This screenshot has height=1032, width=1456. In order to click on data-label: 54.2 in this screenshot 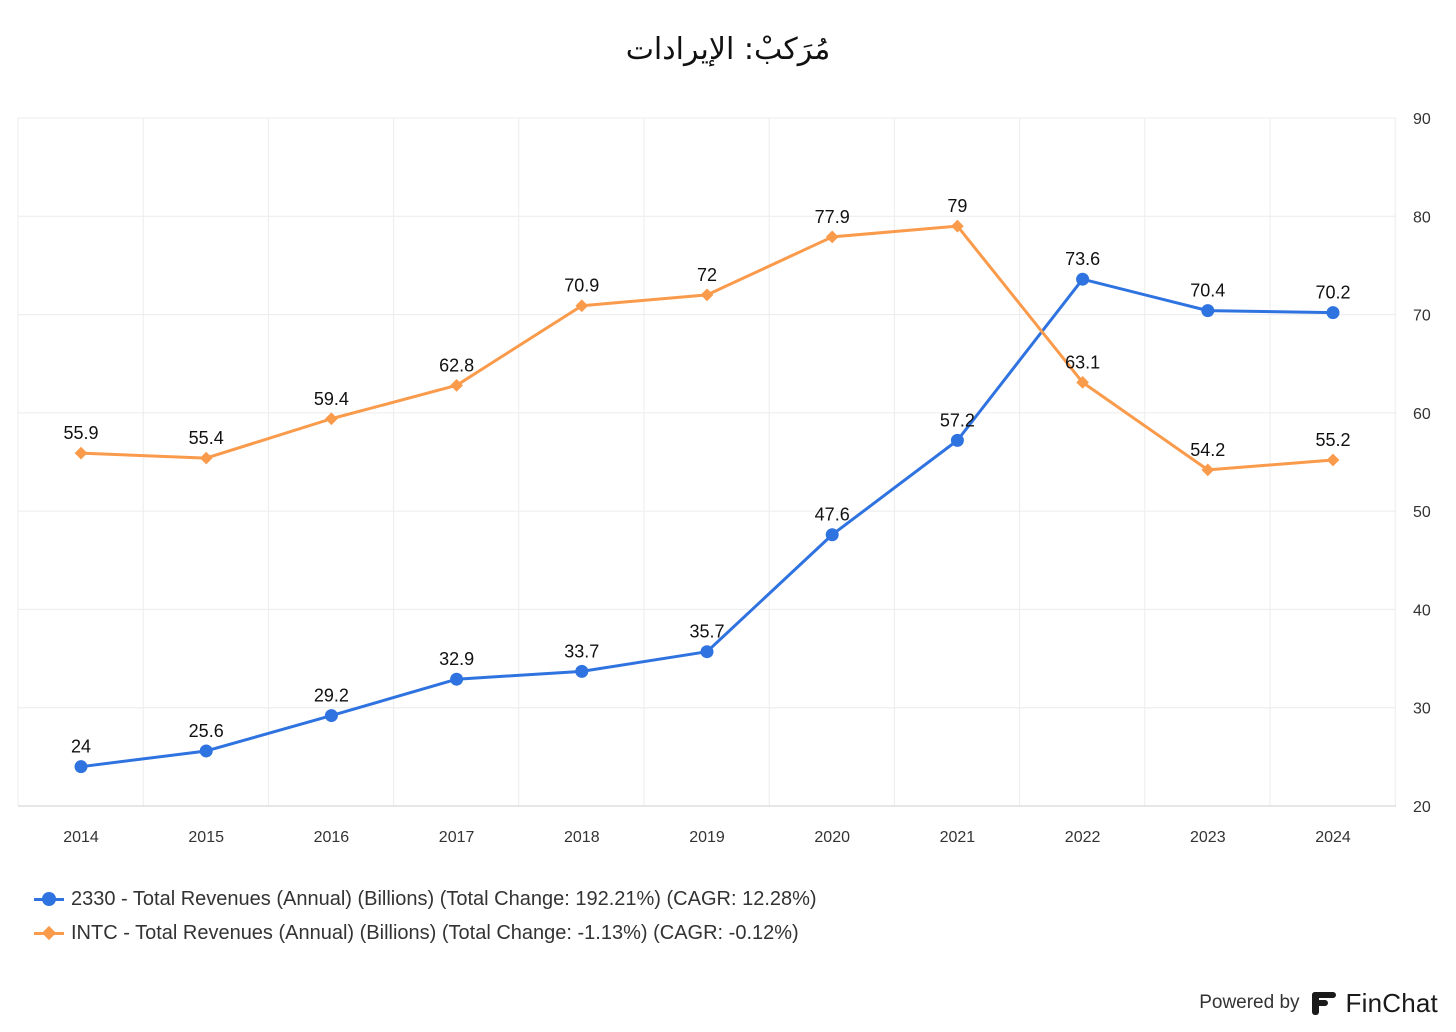, I will do `click(1207, 450)`.